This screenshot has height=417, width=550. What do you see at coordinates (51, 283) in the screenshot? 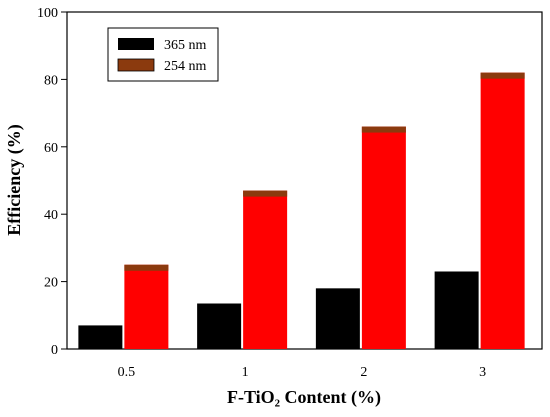
I see `y-tick-label: 20` at bounding box center [51, 283].